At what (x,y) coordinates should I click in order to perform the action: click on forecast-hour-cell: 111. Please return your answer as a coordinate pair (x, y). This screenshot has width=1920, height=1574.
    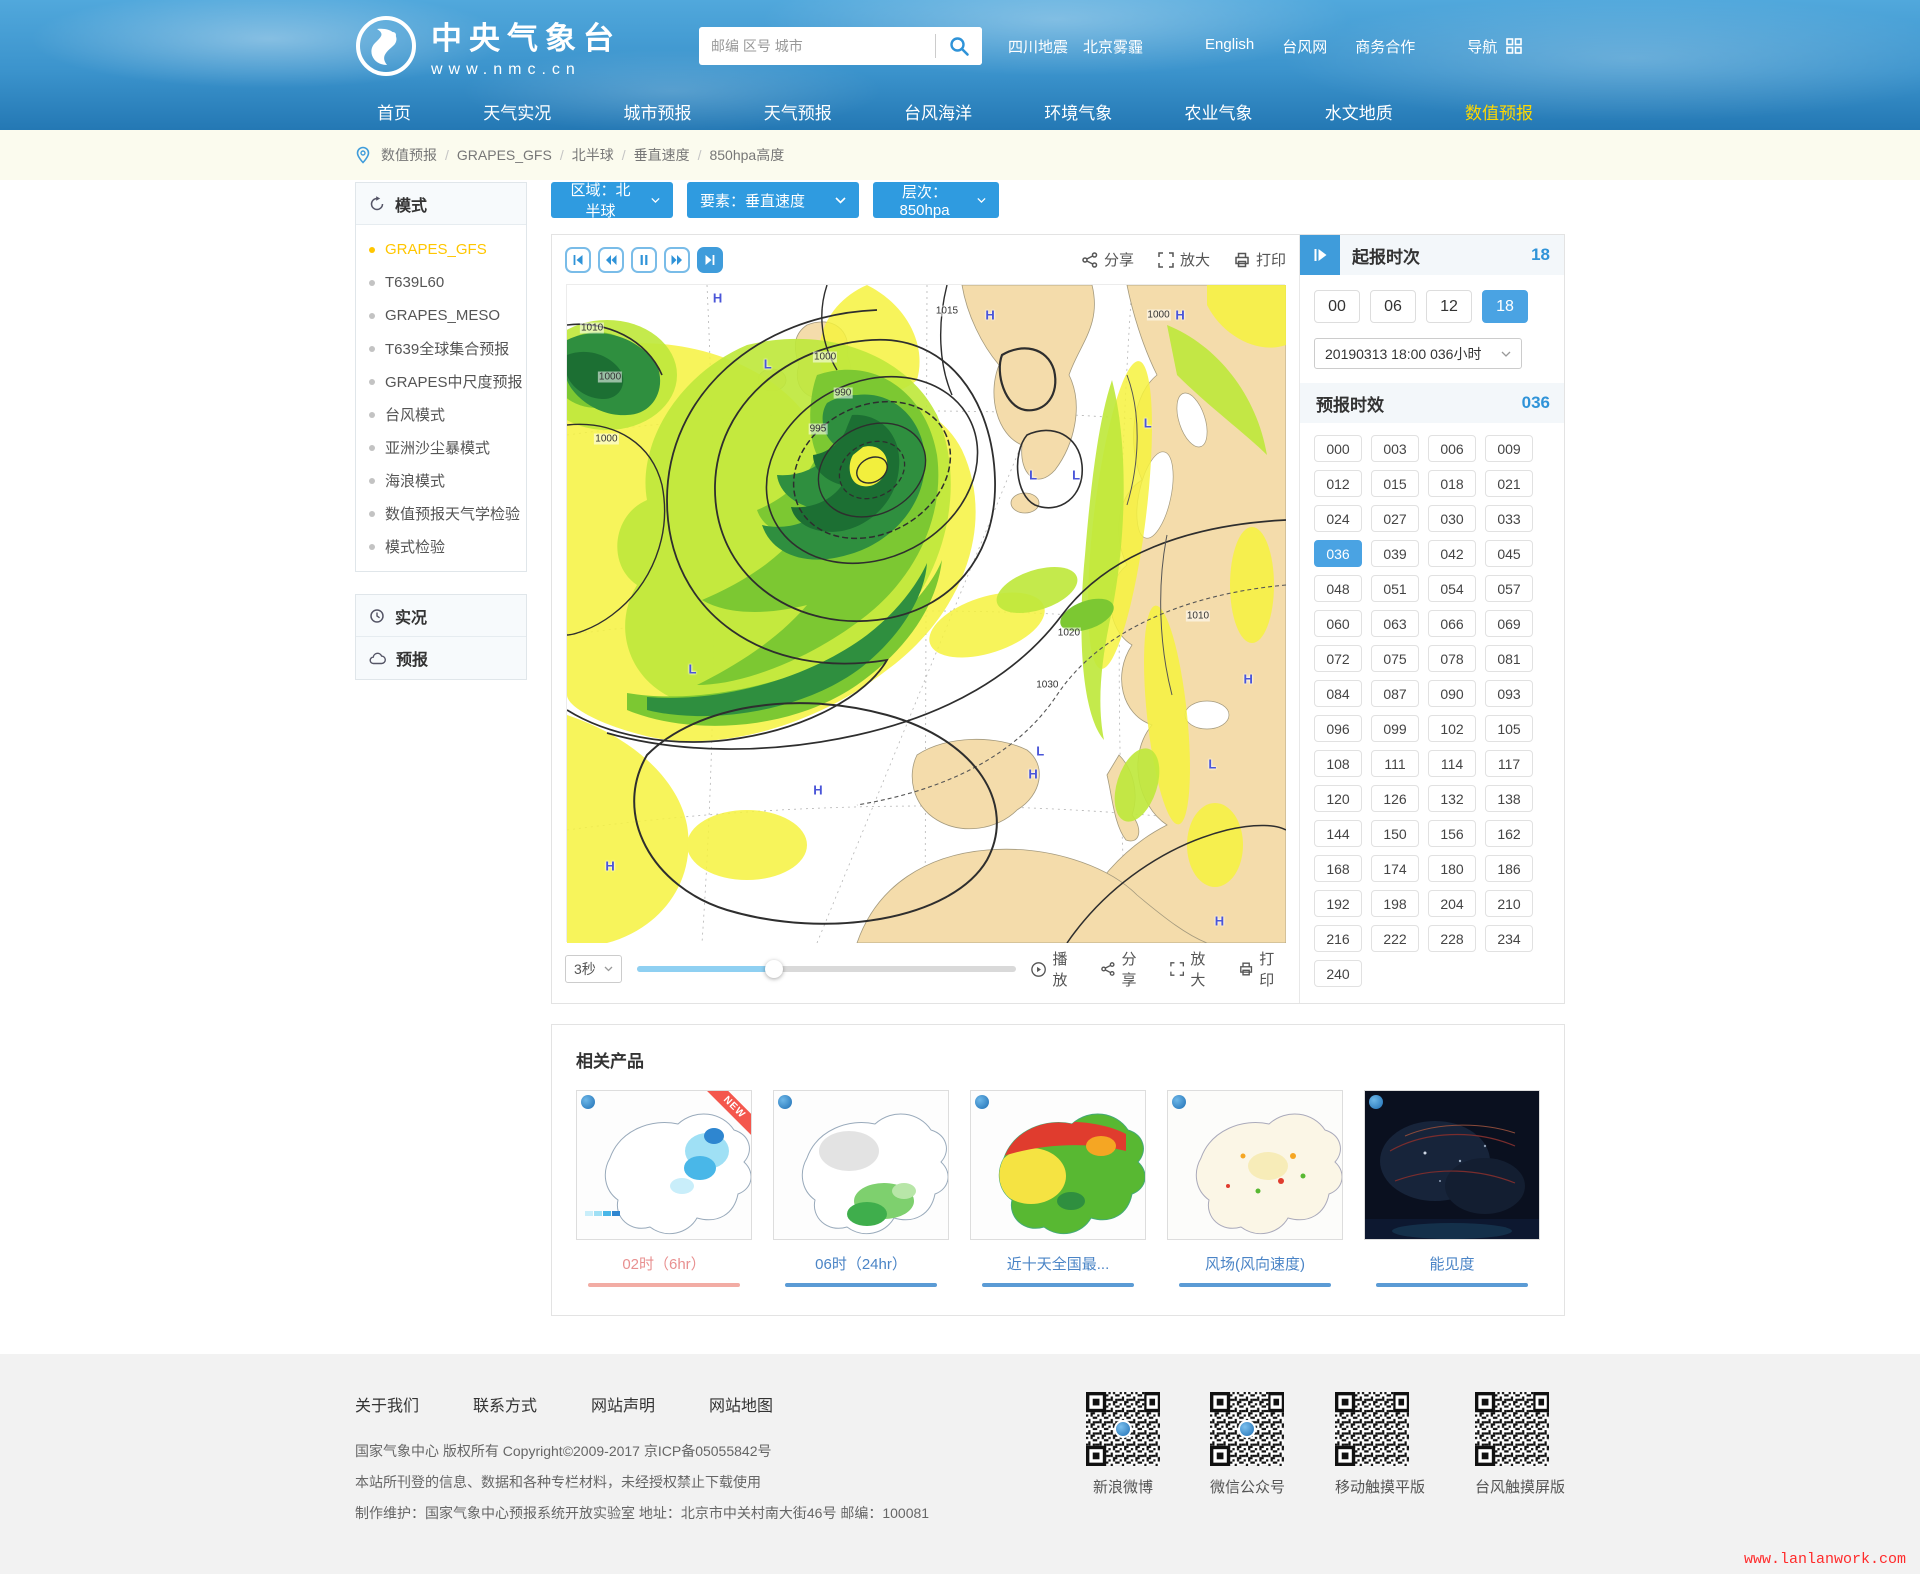
    Looking at the image, I should click on (1395, 763).